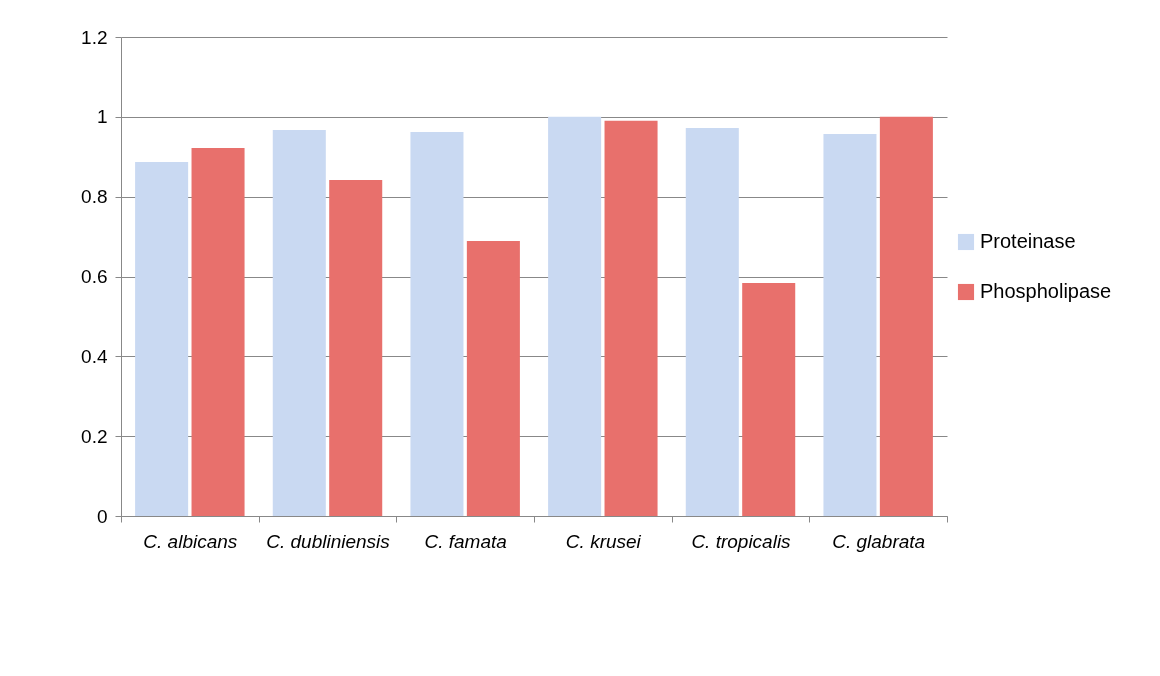 The image size is (1160, 676). What do you see at coordinates (94, 436) in the screenshot?
I see `y-tick-label: 0.2` at bounding box center [94, 436].